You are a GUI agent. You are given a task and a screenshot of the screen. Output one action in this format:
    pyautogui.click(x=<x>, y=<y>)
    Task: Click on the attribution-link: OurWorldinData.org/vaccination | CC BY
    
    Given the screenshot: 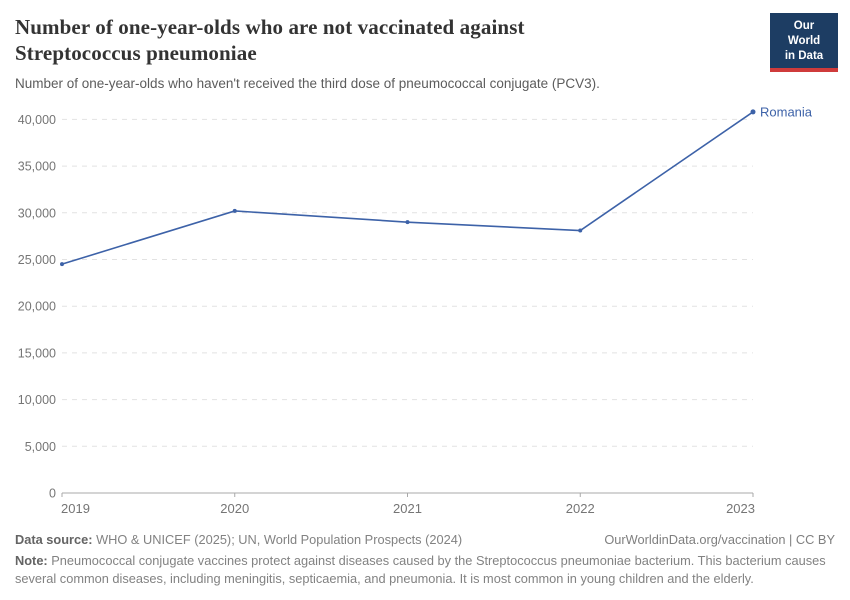 What is the action you would take?
    pyautogui.click(x=719, y=539)
    